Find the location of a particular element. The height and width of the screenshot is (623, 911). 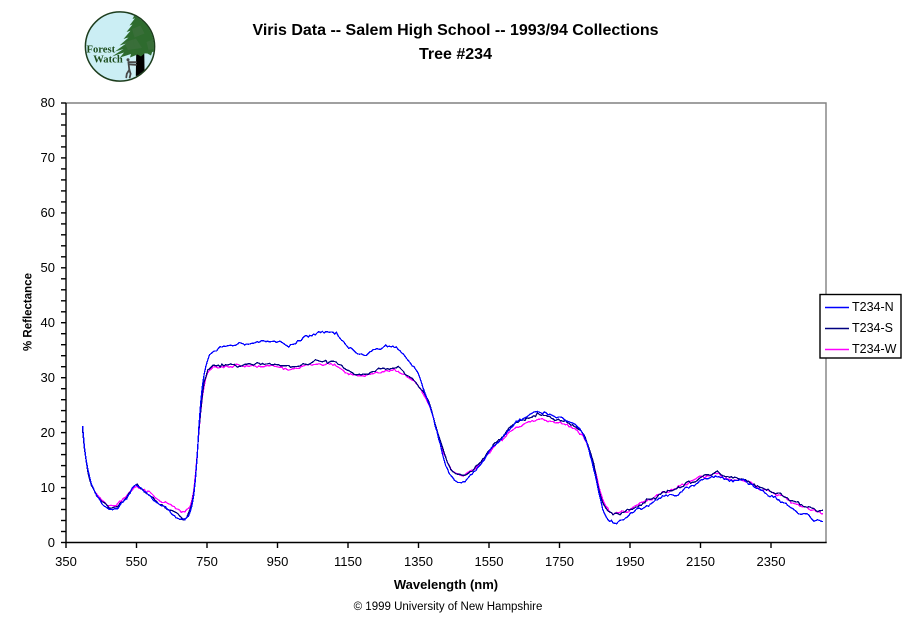

svg-text: Watch is located at coordinates (108, 59).